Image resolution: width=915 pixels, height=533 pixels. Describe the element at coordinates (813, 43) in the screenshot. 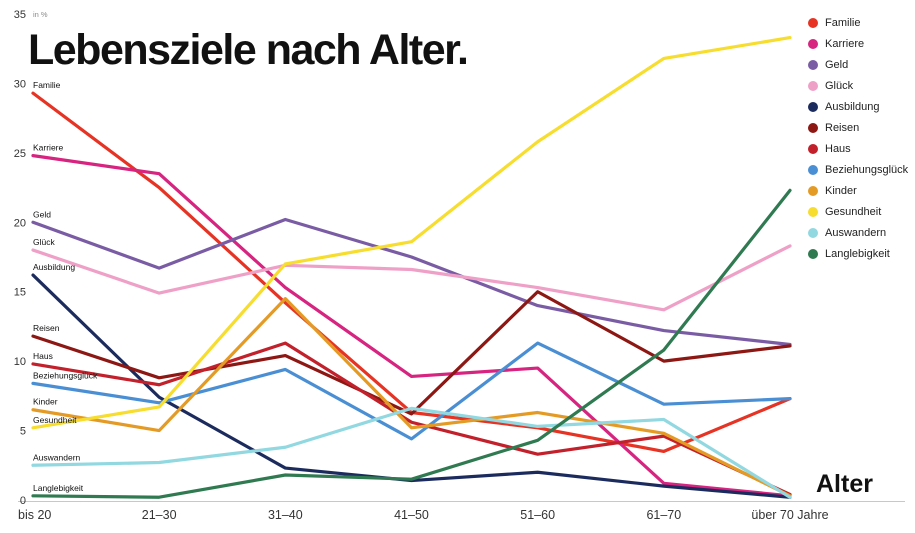

I see `legend-dot-karriere` at that location.